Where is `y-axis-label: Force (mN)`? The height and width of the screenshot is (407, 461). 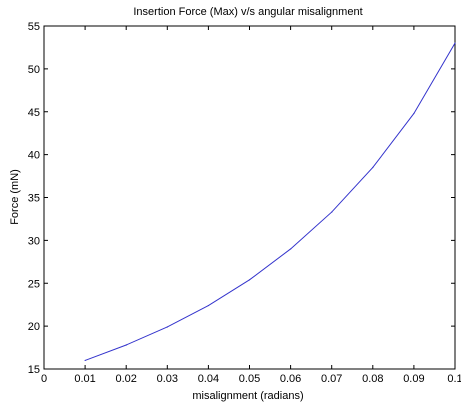 y-axis-label: Force (mN) is located at coordinates (15, 197).